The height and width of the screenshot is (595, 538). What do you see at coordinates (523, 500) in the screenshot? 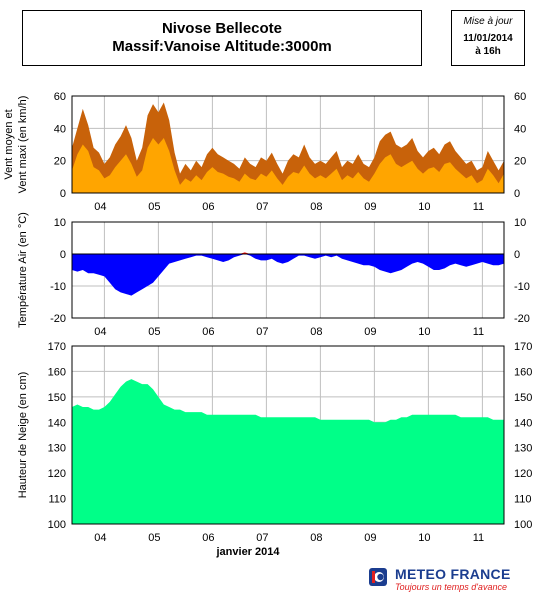
I see `snow-ytick-label-right: 110` at bounding box center [523, 500].